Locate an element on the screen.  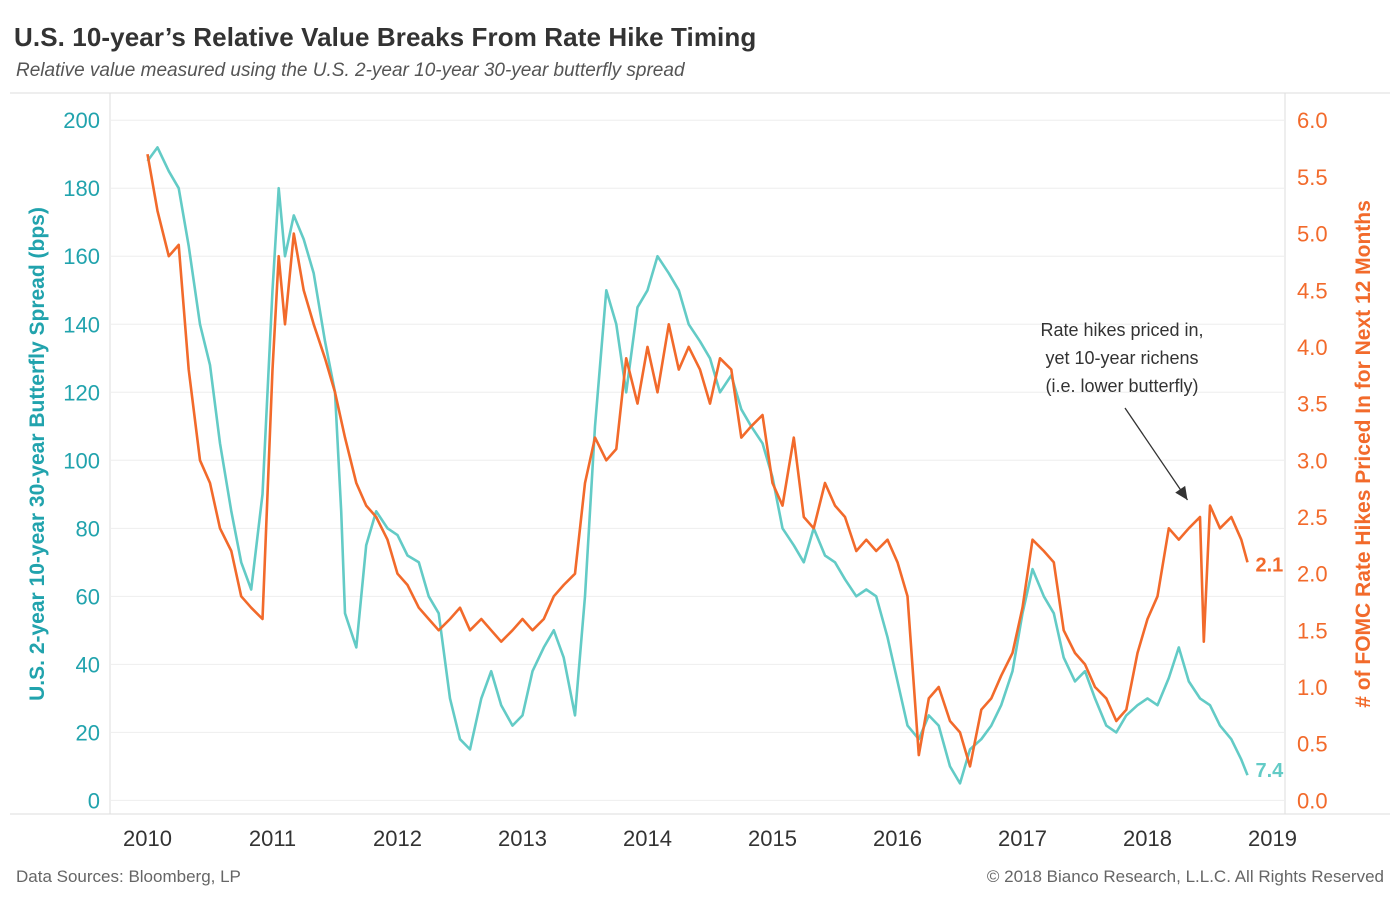
left-tick-label: 200 is located at coordinates (81, 120).